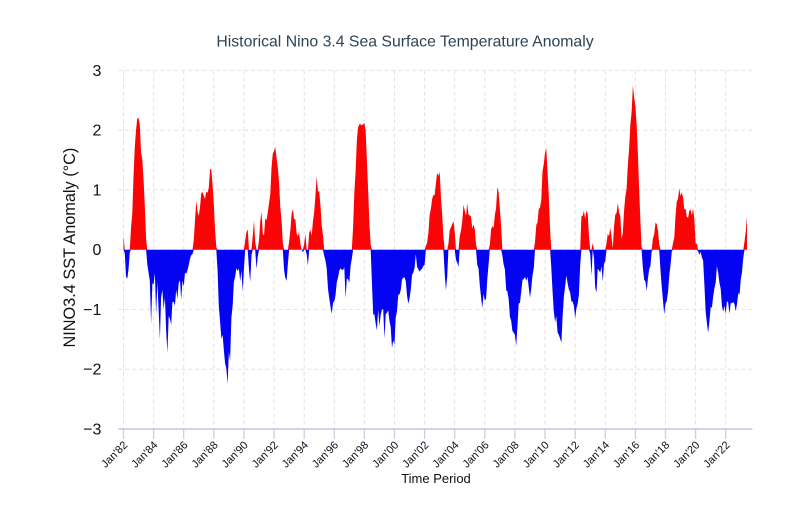  What do you see at coordinates (92, 429) in the screenshot?
I see `svg-text: −3` at bounding box center [92, 429].